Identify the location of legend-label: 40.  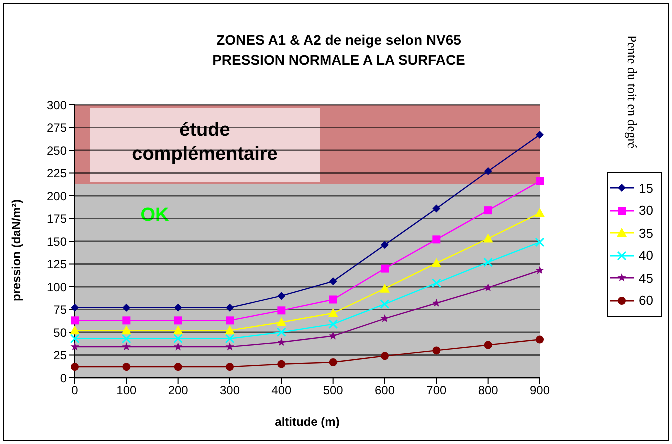
(646, 256).